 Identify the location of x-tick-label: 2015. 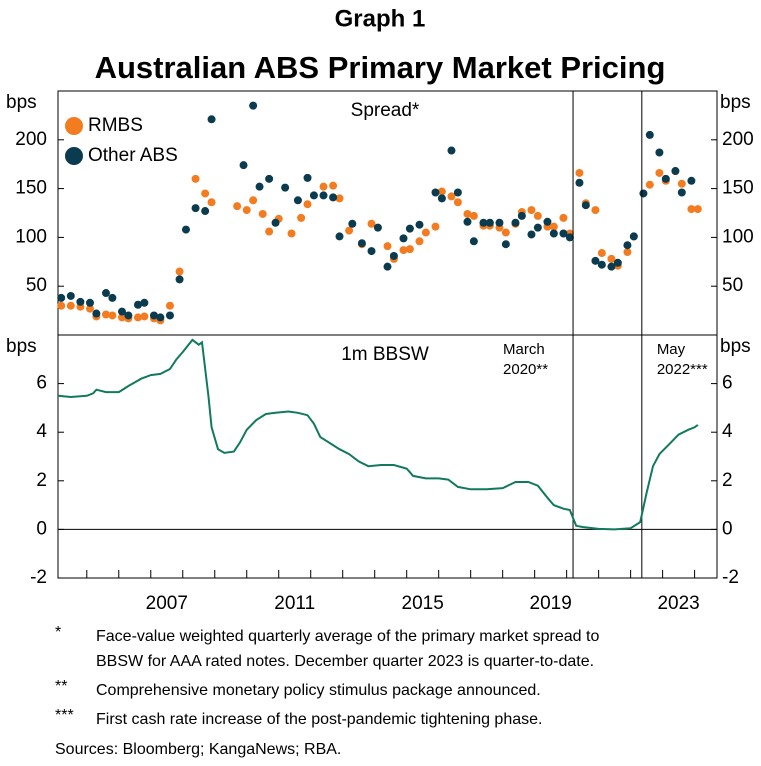
(423, 603).